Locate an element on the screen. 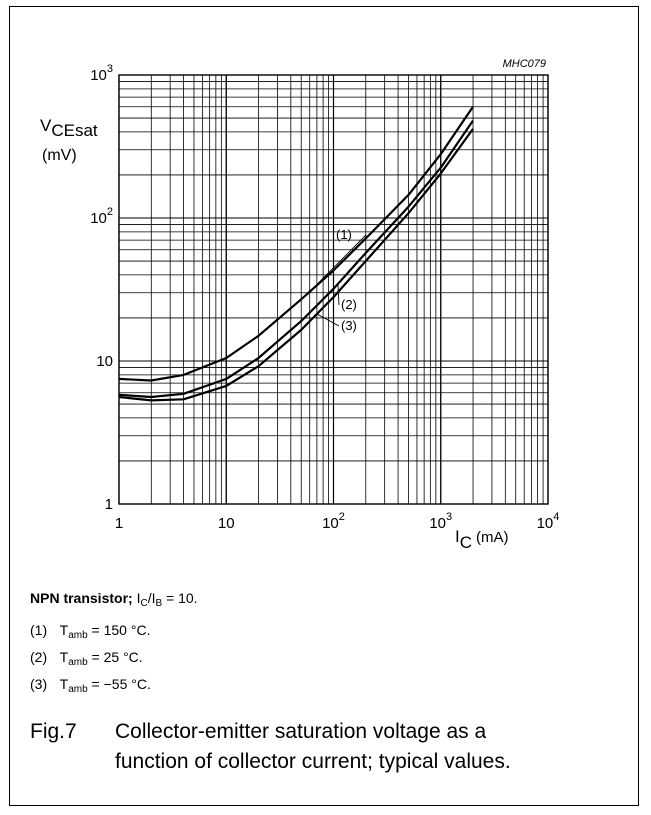 The image size is (651, 815). legend-note-2: (2) Tamb = 25 °C. is located at coordinates (90, 661).